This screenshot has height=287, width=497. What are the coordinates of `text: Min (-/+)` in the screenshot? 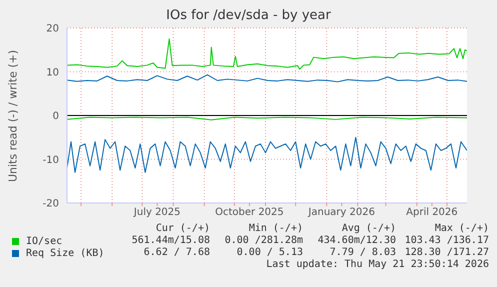 It's located at (275, 229).